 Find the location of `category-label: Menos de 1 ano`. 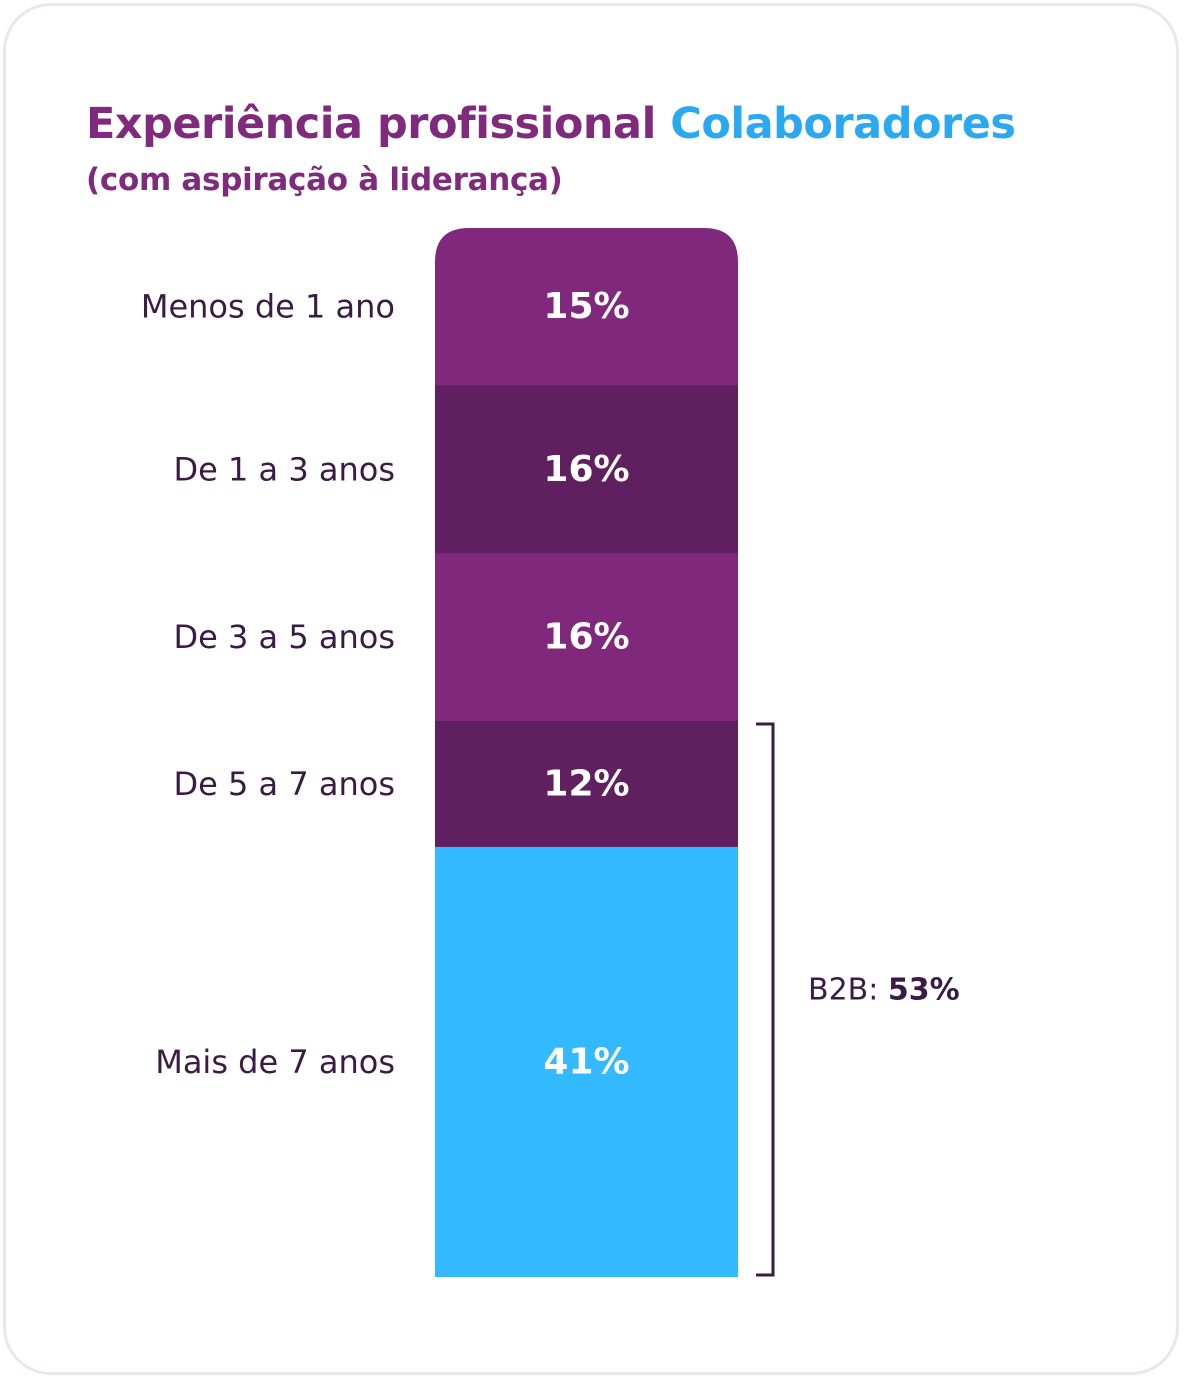

category-label: Menos de 1 ano is located at coordinates (268, 307).